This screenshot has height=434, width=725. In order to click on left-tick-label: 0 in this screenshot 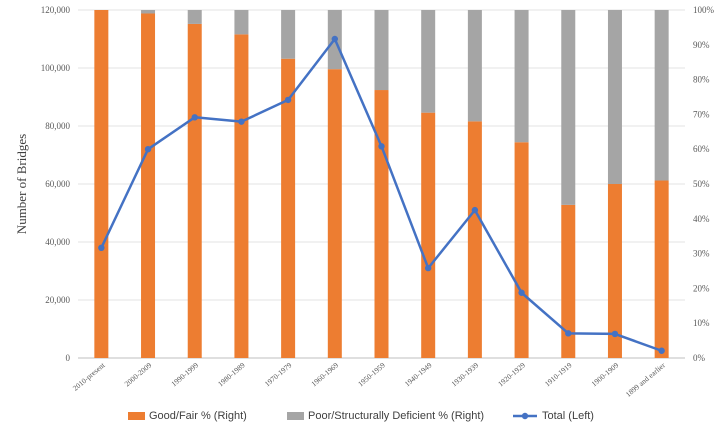, I will do `click(68, 358)`.